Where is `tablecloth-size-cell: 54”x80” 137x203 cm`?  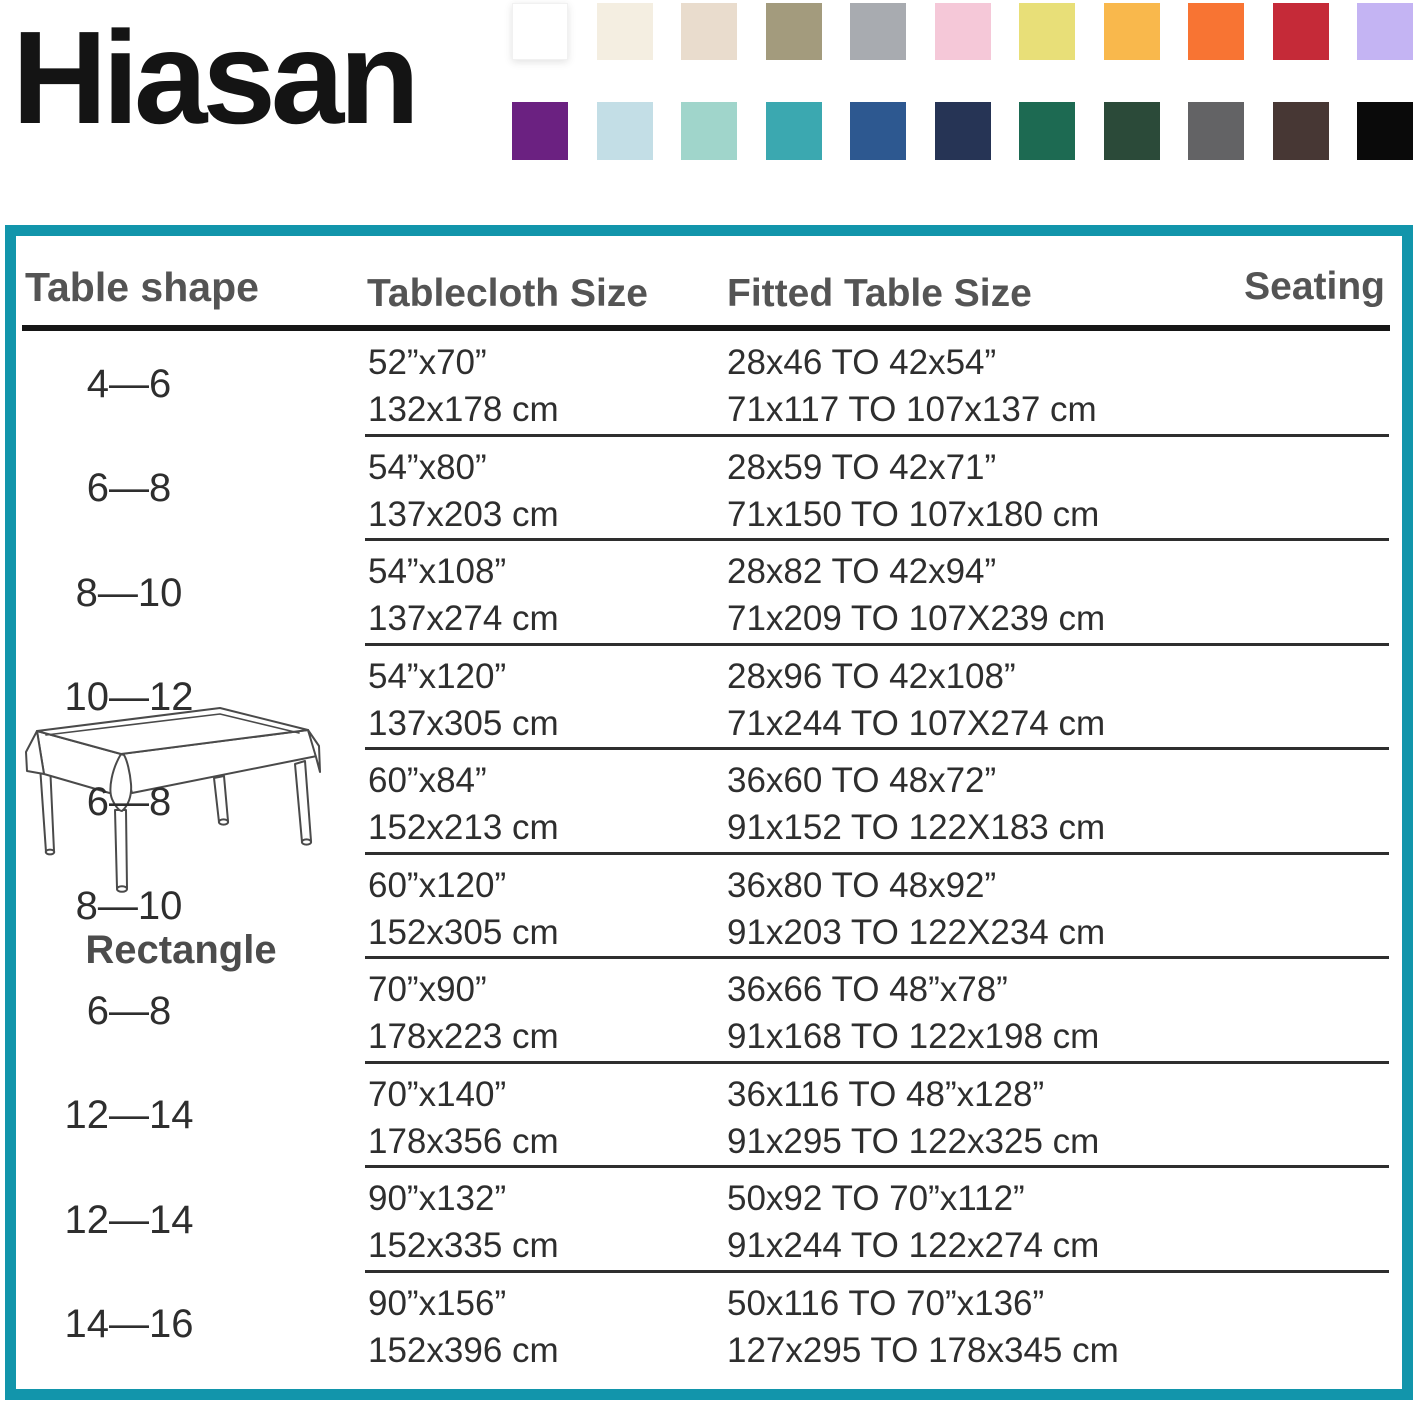 tablecloth-size-cell: 54”x80” 137x203 cm is located at coordinates (463, 491).